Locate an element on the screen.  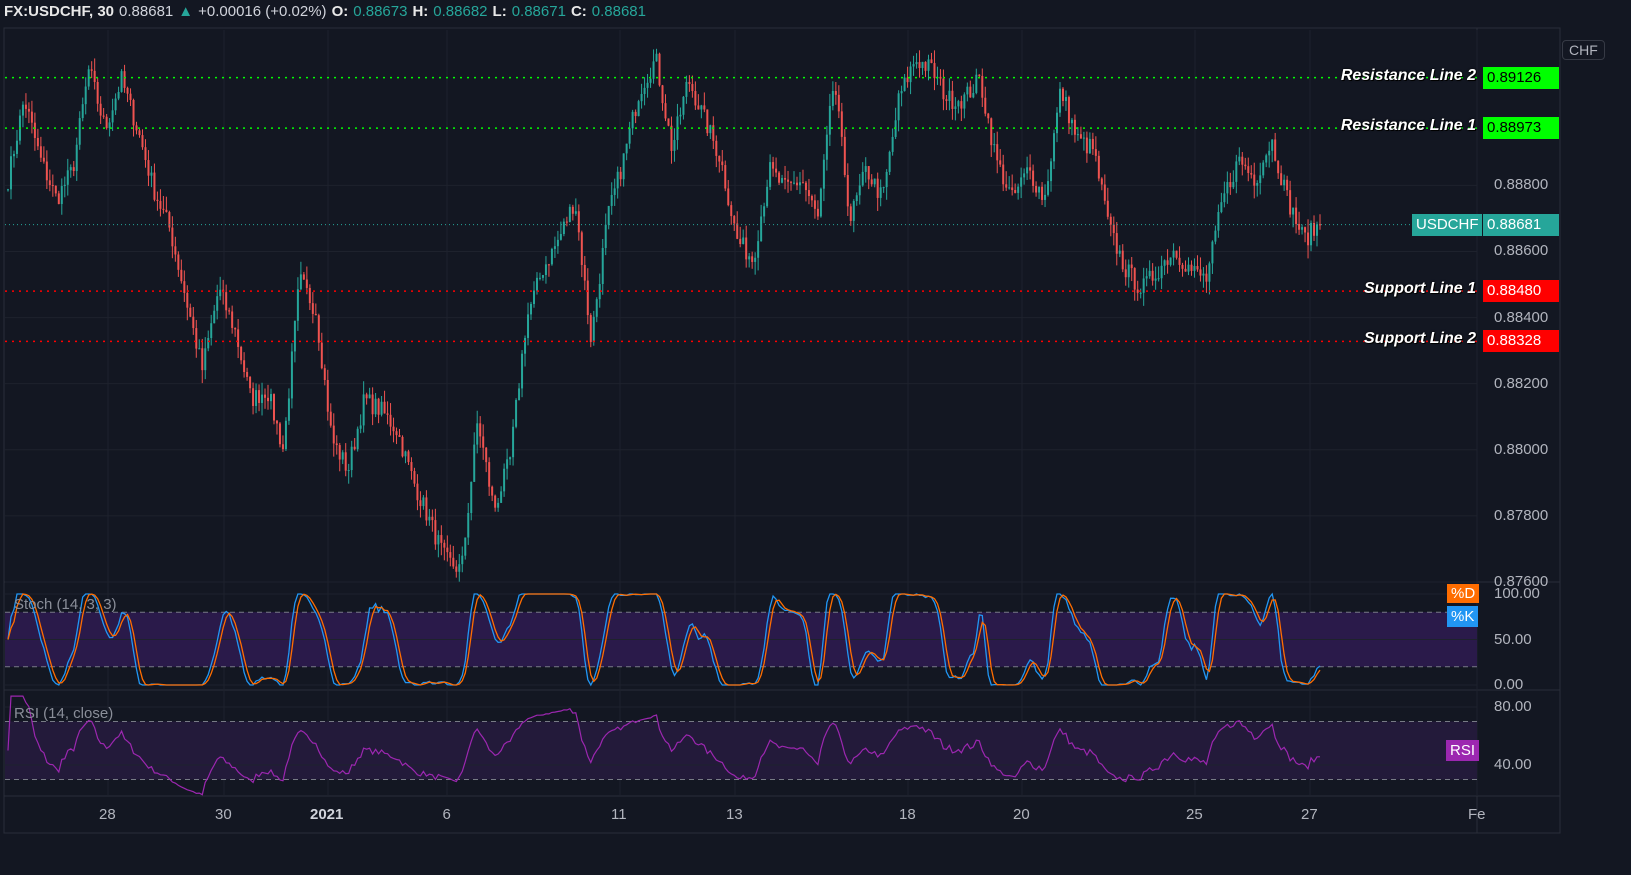
open-value: 0.88673 is located at coordinates (380, 11).